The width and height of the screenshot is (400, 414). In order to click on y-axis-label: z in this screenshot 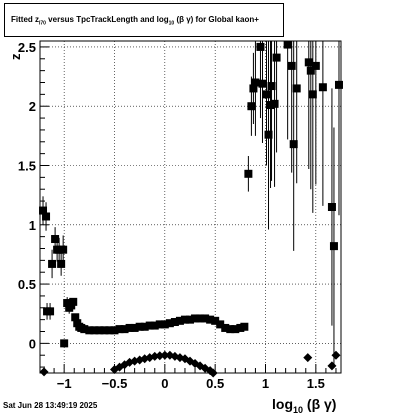, I will do `click(15, 56)`.